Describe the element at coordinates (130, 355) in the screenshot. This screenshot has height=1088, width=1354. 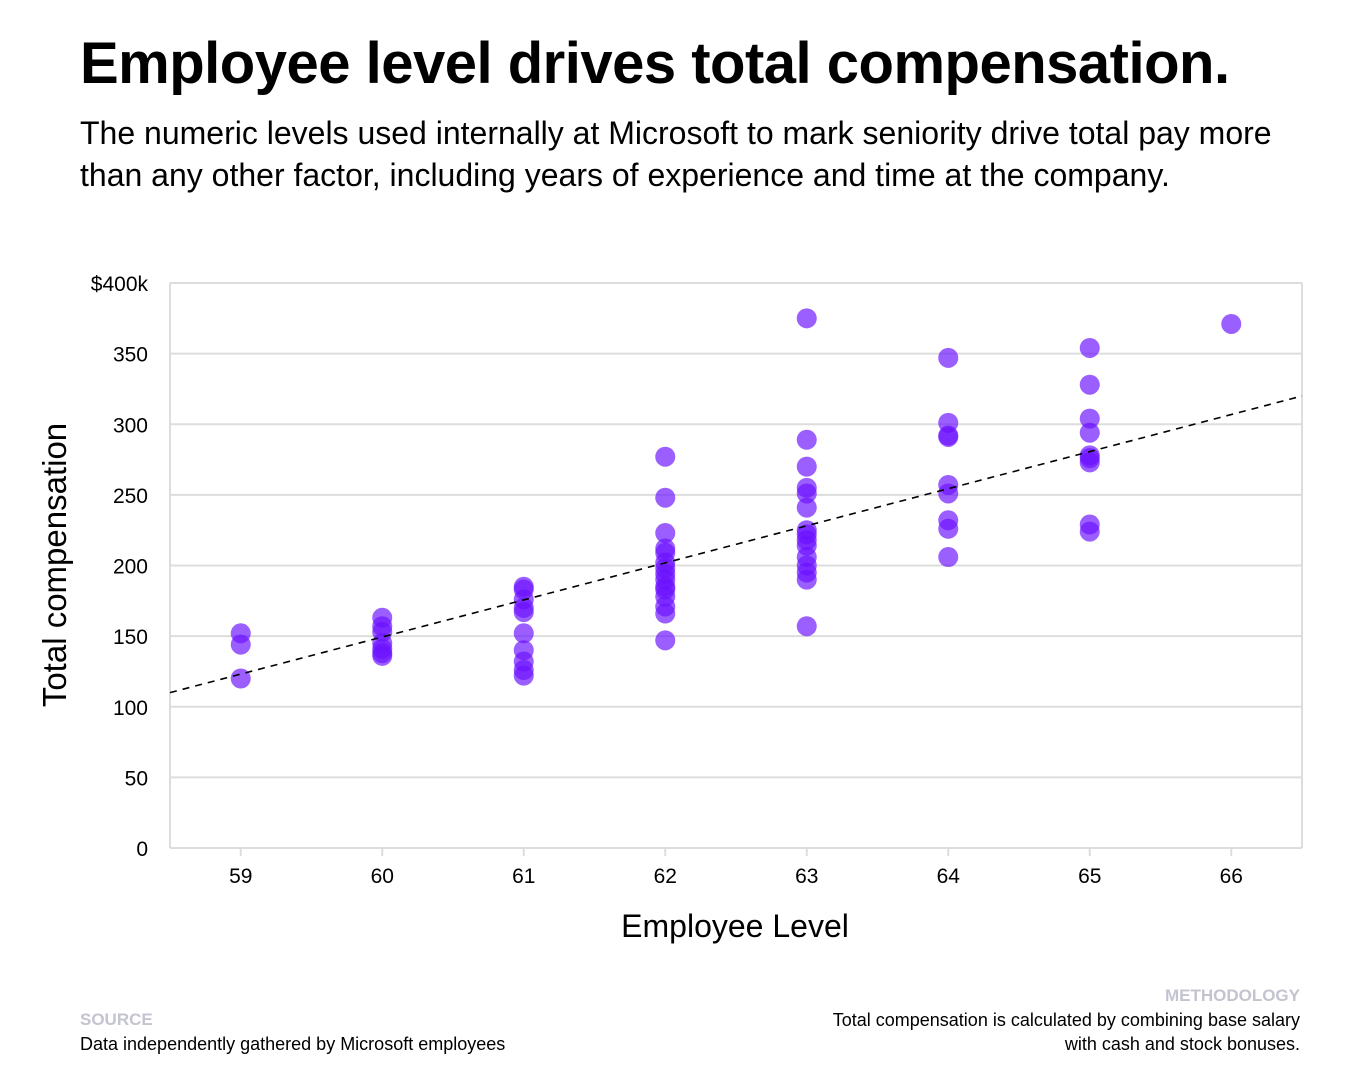
I see `y-tick-label: 350` at that location.